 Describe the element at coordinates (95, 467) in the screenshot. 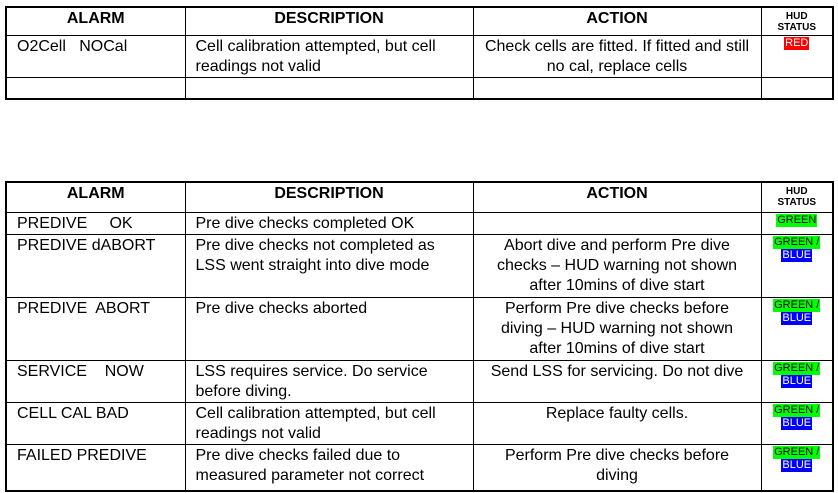

I see `alarm-cell: FAILED PREDIVE` at that location.